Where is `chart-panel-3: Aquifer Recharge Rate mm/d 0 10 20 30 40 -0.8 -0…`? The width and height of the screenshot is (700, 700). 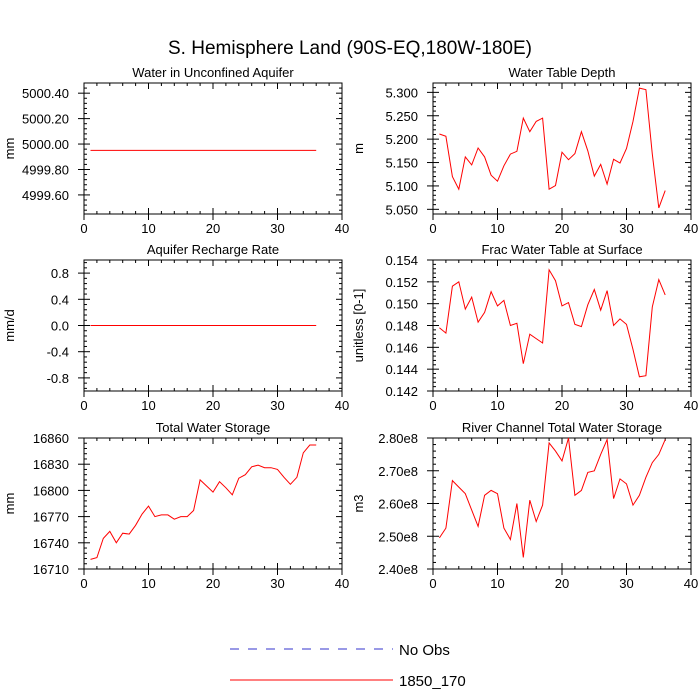 chart-panel-3: Aquifer Recharge Rate mm/d 0 10 20 30 40 -0.8 -0… is located at coordinates (175, 327).